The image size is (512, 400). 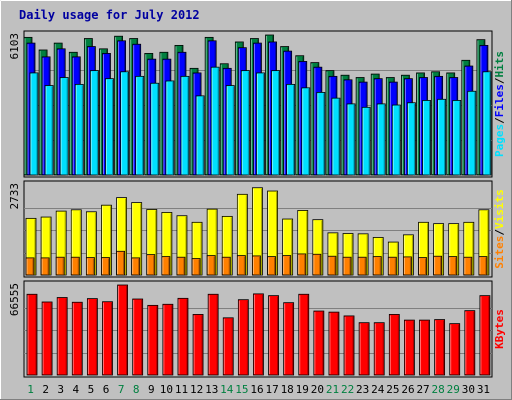 What do you see at coordinates (499, 209) in the screenshot?
I see `legend-entry: Visits` at bounding box center [499, 209].